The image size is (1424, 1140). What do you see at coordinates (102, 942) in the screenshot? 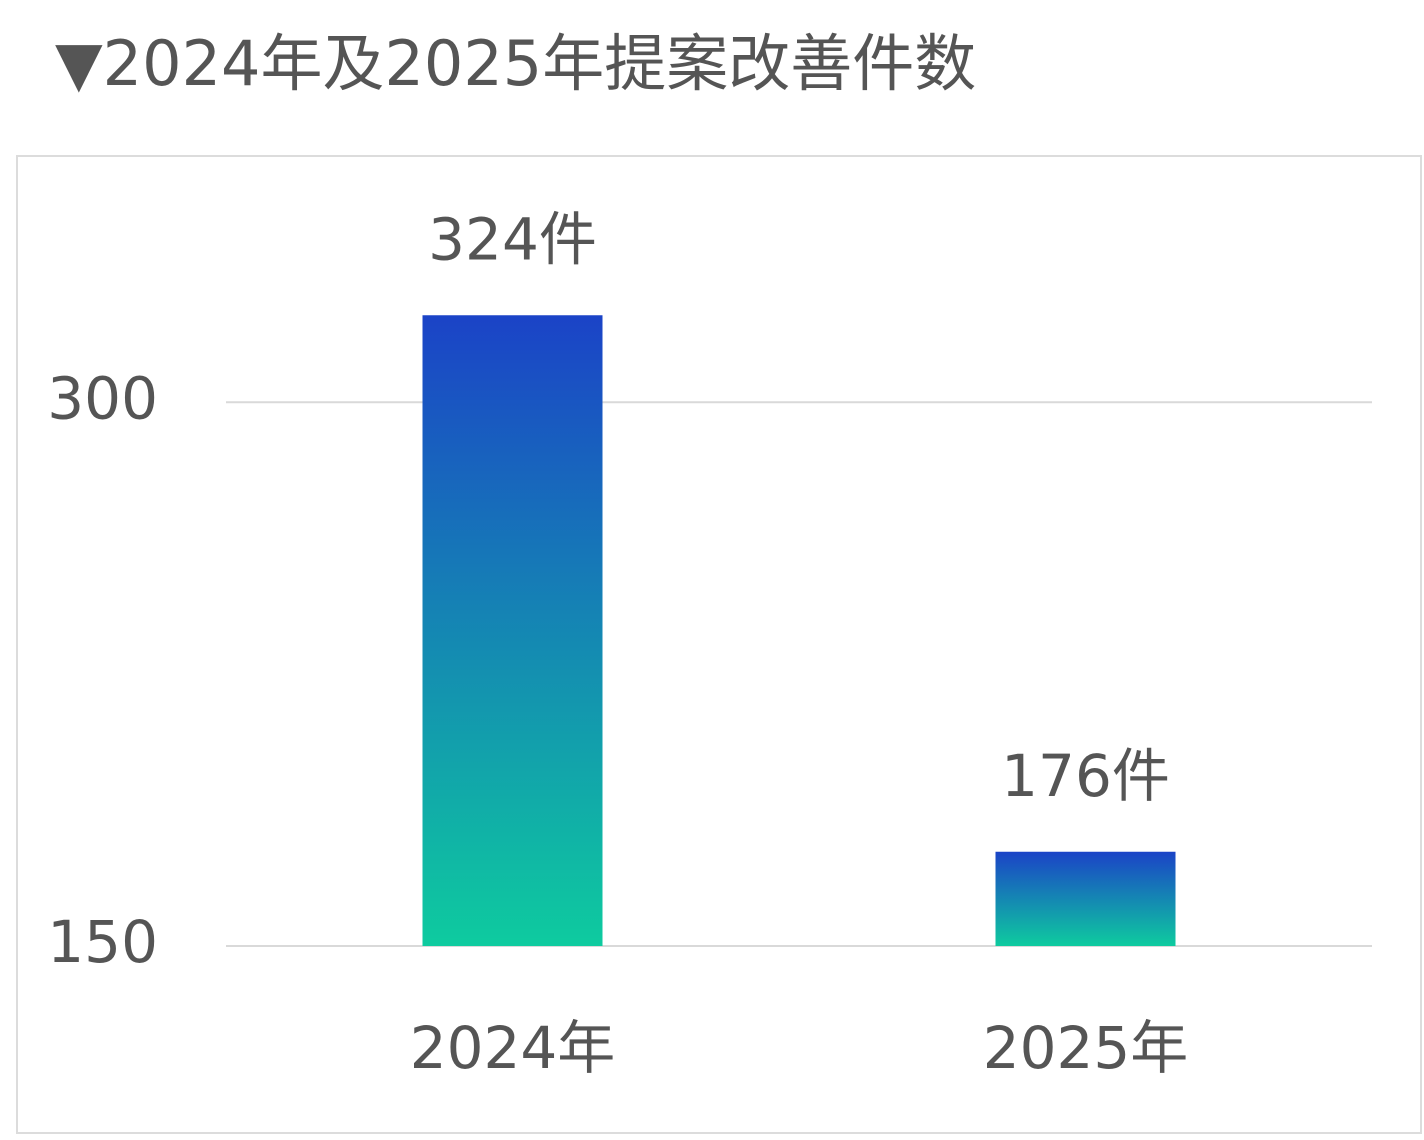
I see `y-tick-label: 150` at bounding box center [102, 942].